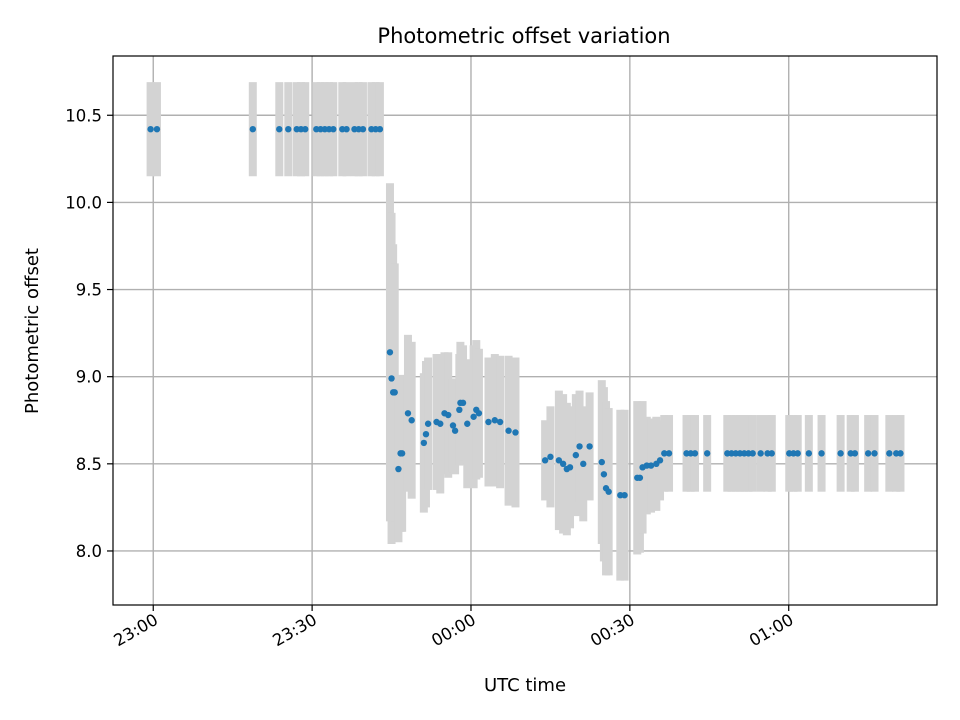 The width and height of the screenshot is (960, 720). Describe the element at coordinates (294, 630) in the screenshot. I see `x-tick-label: 23:30` at that location.